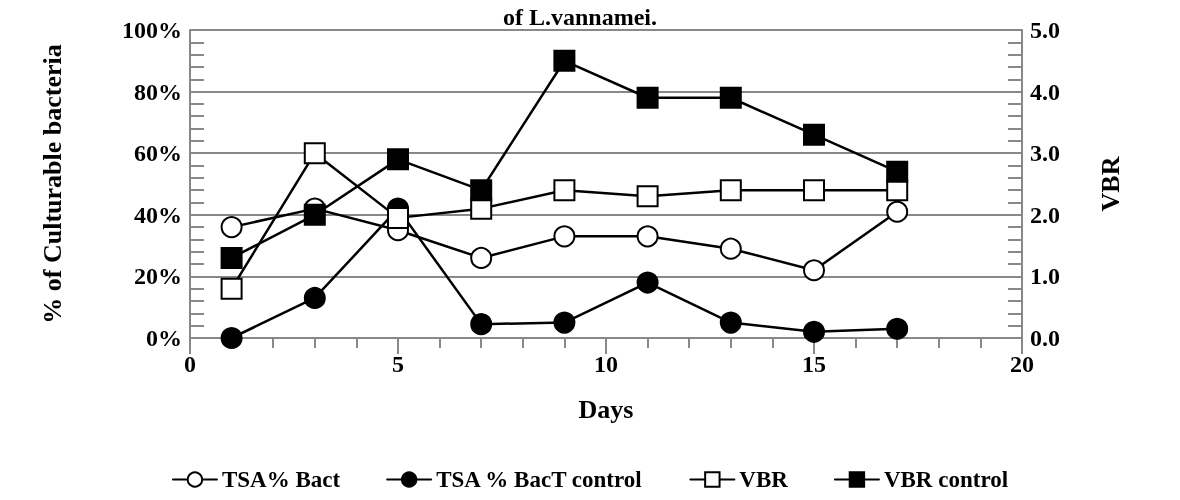 The height and width of the screenshot is (500, 1180). What do you see at coordinates (164, 338) in the screenshot?
I see `y-tick-label: 0%` at bounding box center [164, 338].